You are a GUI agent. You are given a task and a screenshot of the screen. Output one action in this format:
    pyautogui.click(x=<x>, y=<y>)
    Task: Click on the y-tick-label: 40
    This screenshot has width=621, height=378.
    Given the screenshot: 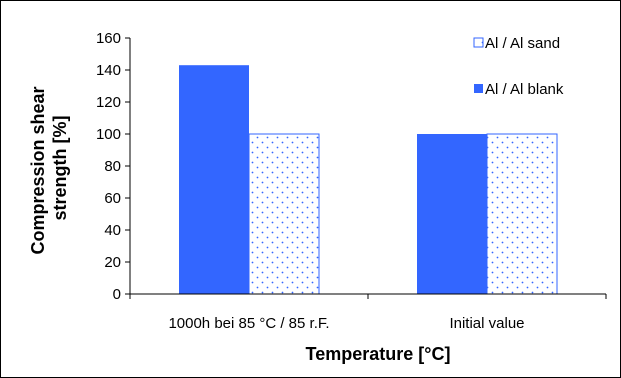 What is the action you would take?
    pyautogui.click(x=112, y=230)
    